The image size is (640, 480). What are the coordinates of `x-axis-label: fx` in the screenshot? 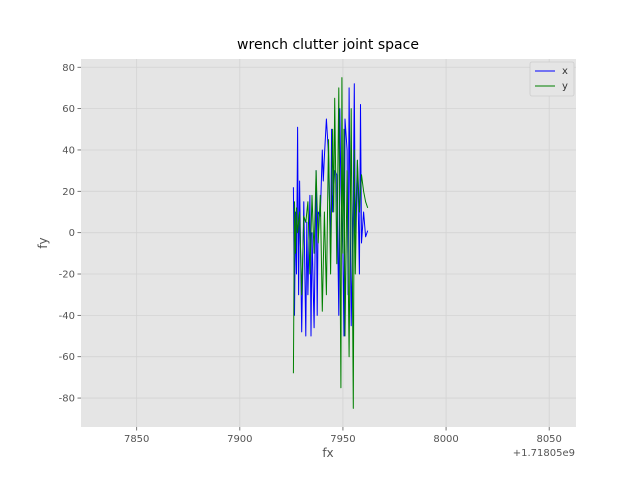 It's located at (327, 453).